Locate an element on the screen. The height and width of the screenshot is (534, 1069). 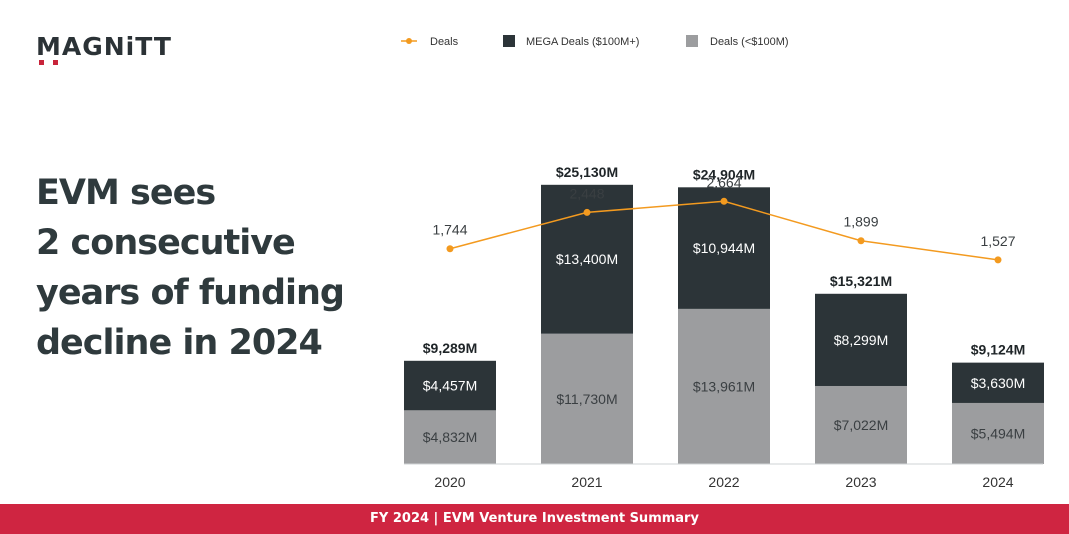
bar-small-label: $13,961M is located at coordinates (724, 386).